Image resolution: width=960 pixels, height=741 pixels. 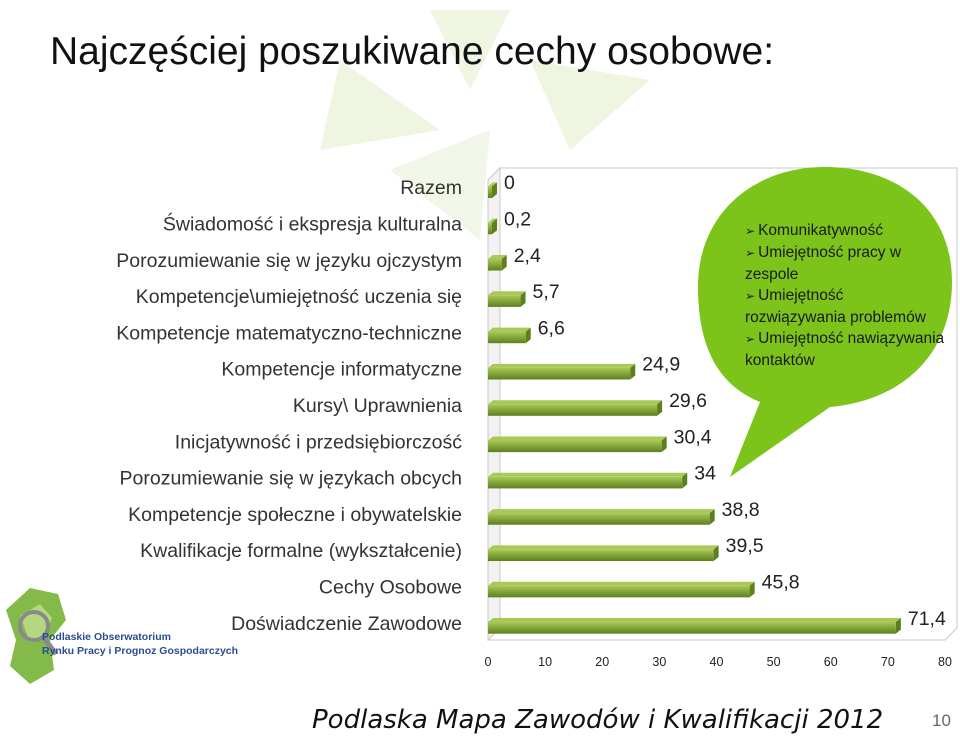 What do you see at coordinates (661, 365) in the screenshot?
I see `value-label: 24,9` at bounding box center [661, 365].